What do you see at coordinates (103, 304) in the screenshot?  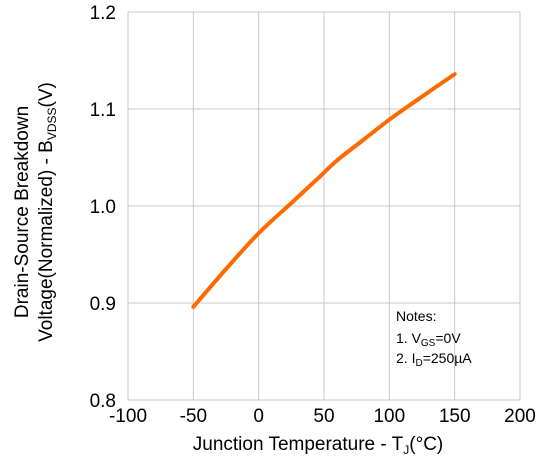 I see `y-tick-label: 0.9` at bounding box center [103, 304].